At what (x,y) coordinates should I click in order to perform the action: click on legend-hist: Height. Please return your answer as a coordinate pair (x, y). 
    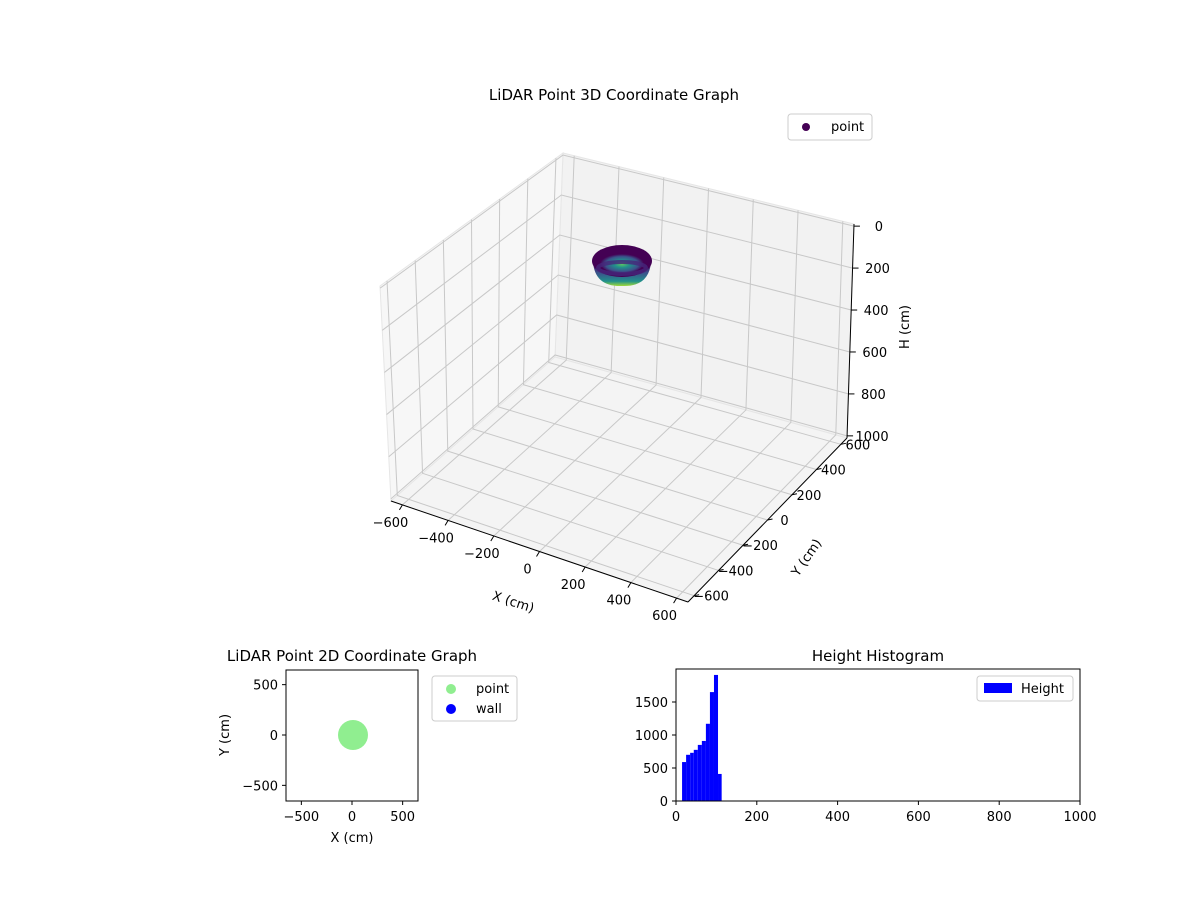
    Looking at the image, I should click on (1025, 688).